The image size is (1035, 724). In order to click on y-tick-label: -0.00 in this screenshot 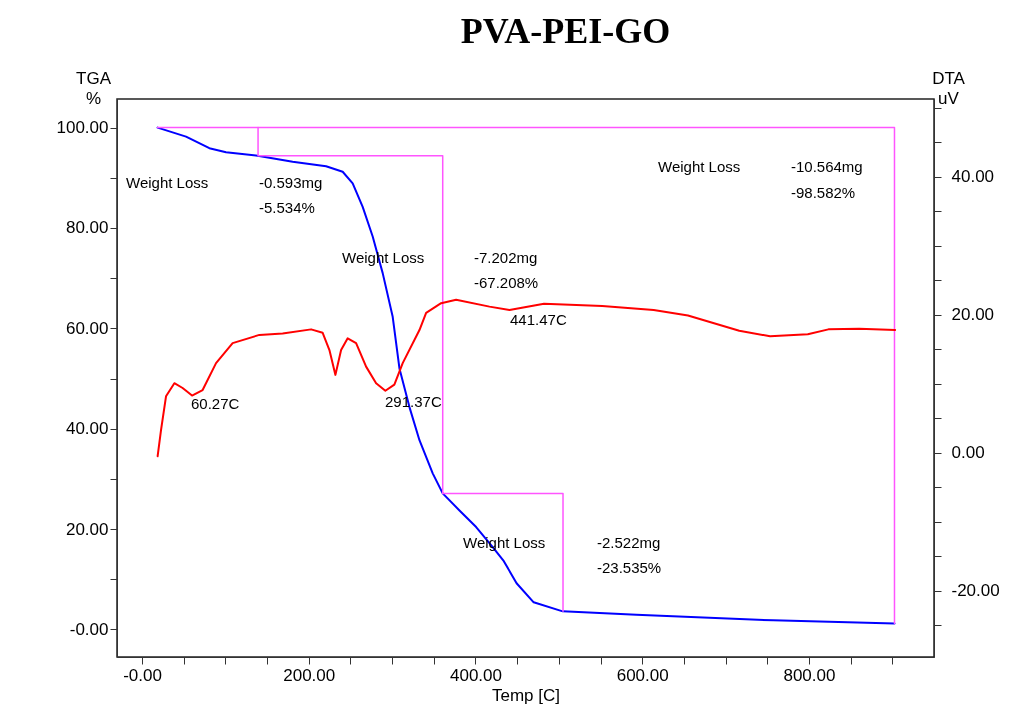, I will do `click(89, 629)`.